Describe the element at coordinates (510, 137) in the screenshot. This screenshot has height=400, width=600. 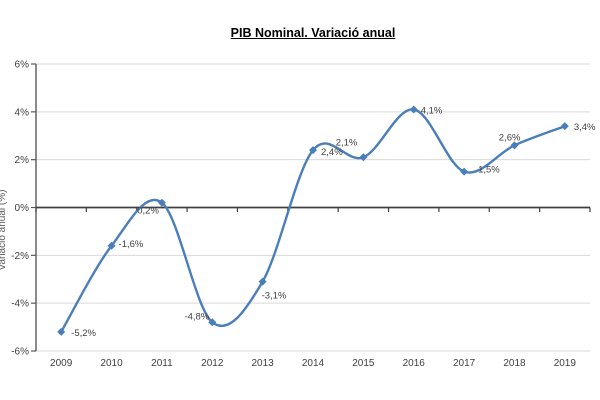
I see `data-label: 2,6%` at that location.